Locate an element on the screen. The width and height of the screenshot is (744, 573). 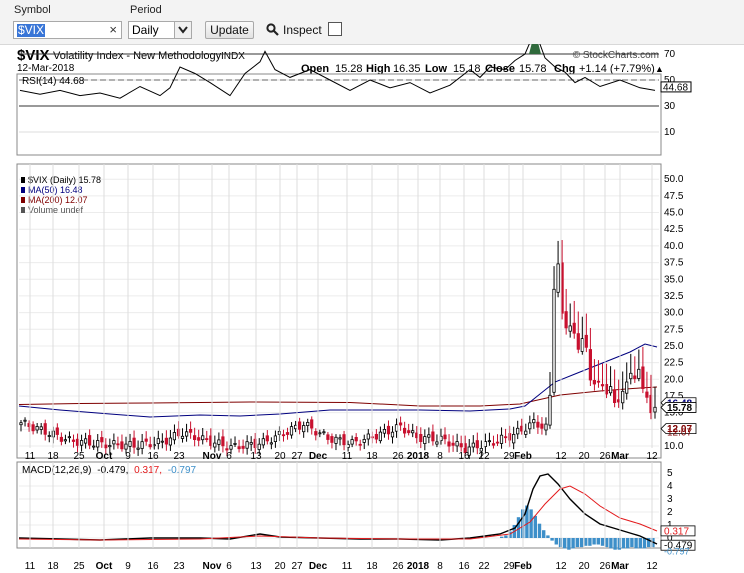
close-value: 15.78 is located at coordinates (533, 69).